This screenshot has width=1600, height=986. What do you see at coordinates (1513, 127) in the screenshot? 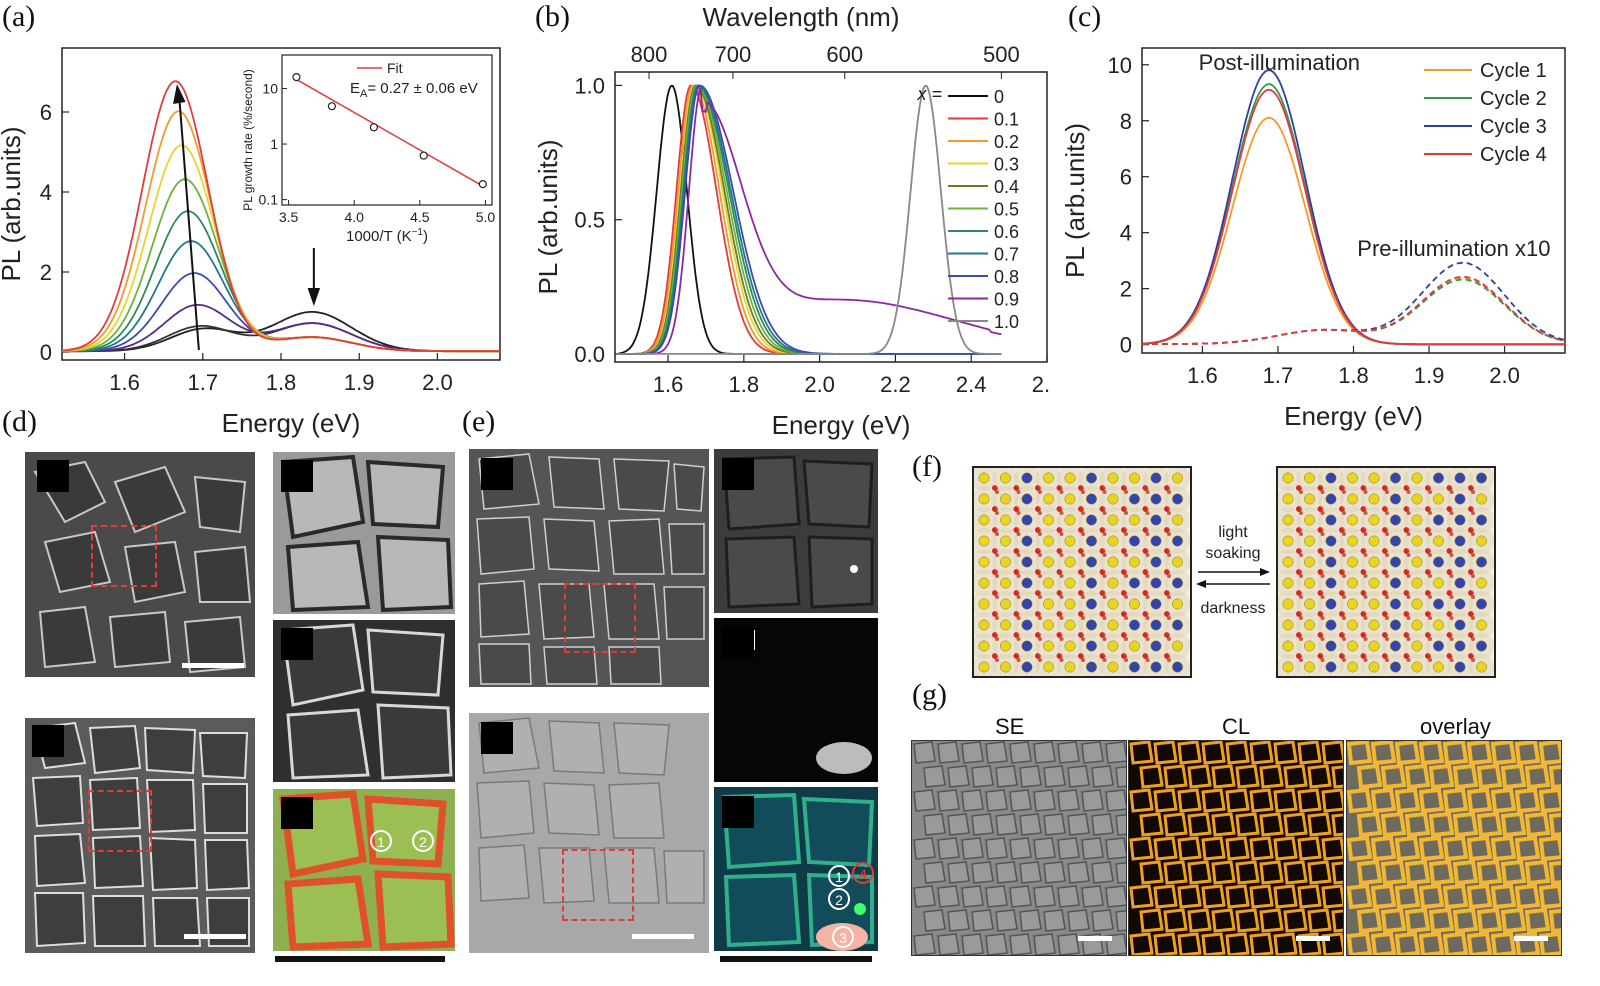
I see `legend-label: Cycle 3` at bounding box center [1513, 127].